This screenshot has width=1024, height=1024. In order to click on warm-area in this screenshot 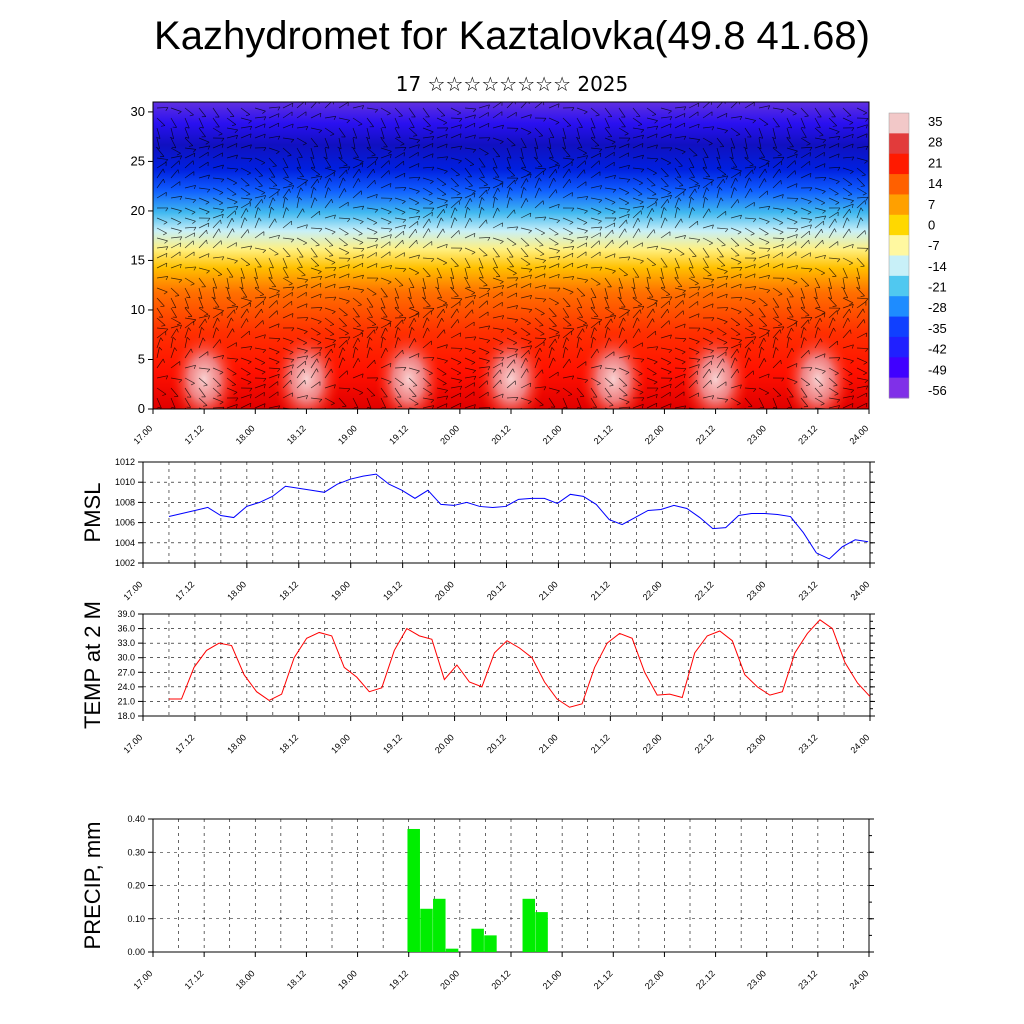, I will do `click(204, 370)`.